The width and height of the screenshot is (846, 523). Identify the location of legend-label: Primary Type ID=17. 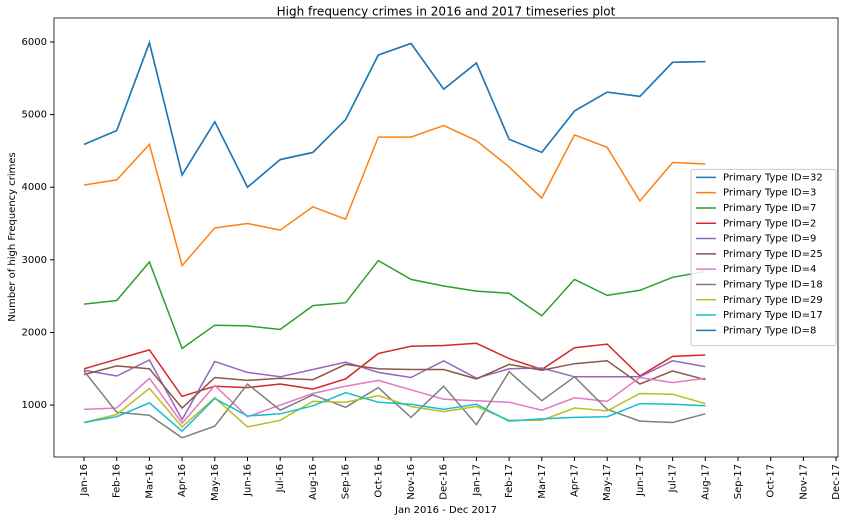
(773, 315).